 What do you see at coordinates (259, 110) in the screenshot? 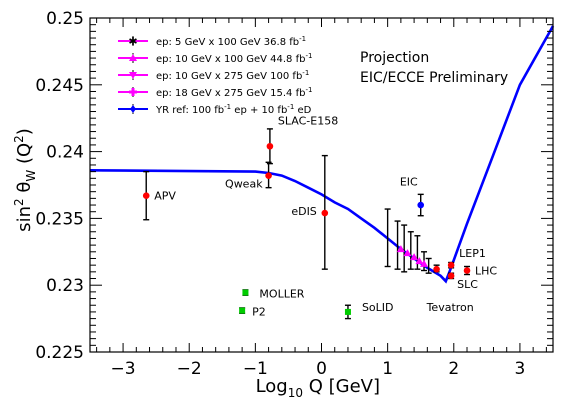
I see `legend-label-text-2: ep + 10 fb` at bounding box center [259, 110].